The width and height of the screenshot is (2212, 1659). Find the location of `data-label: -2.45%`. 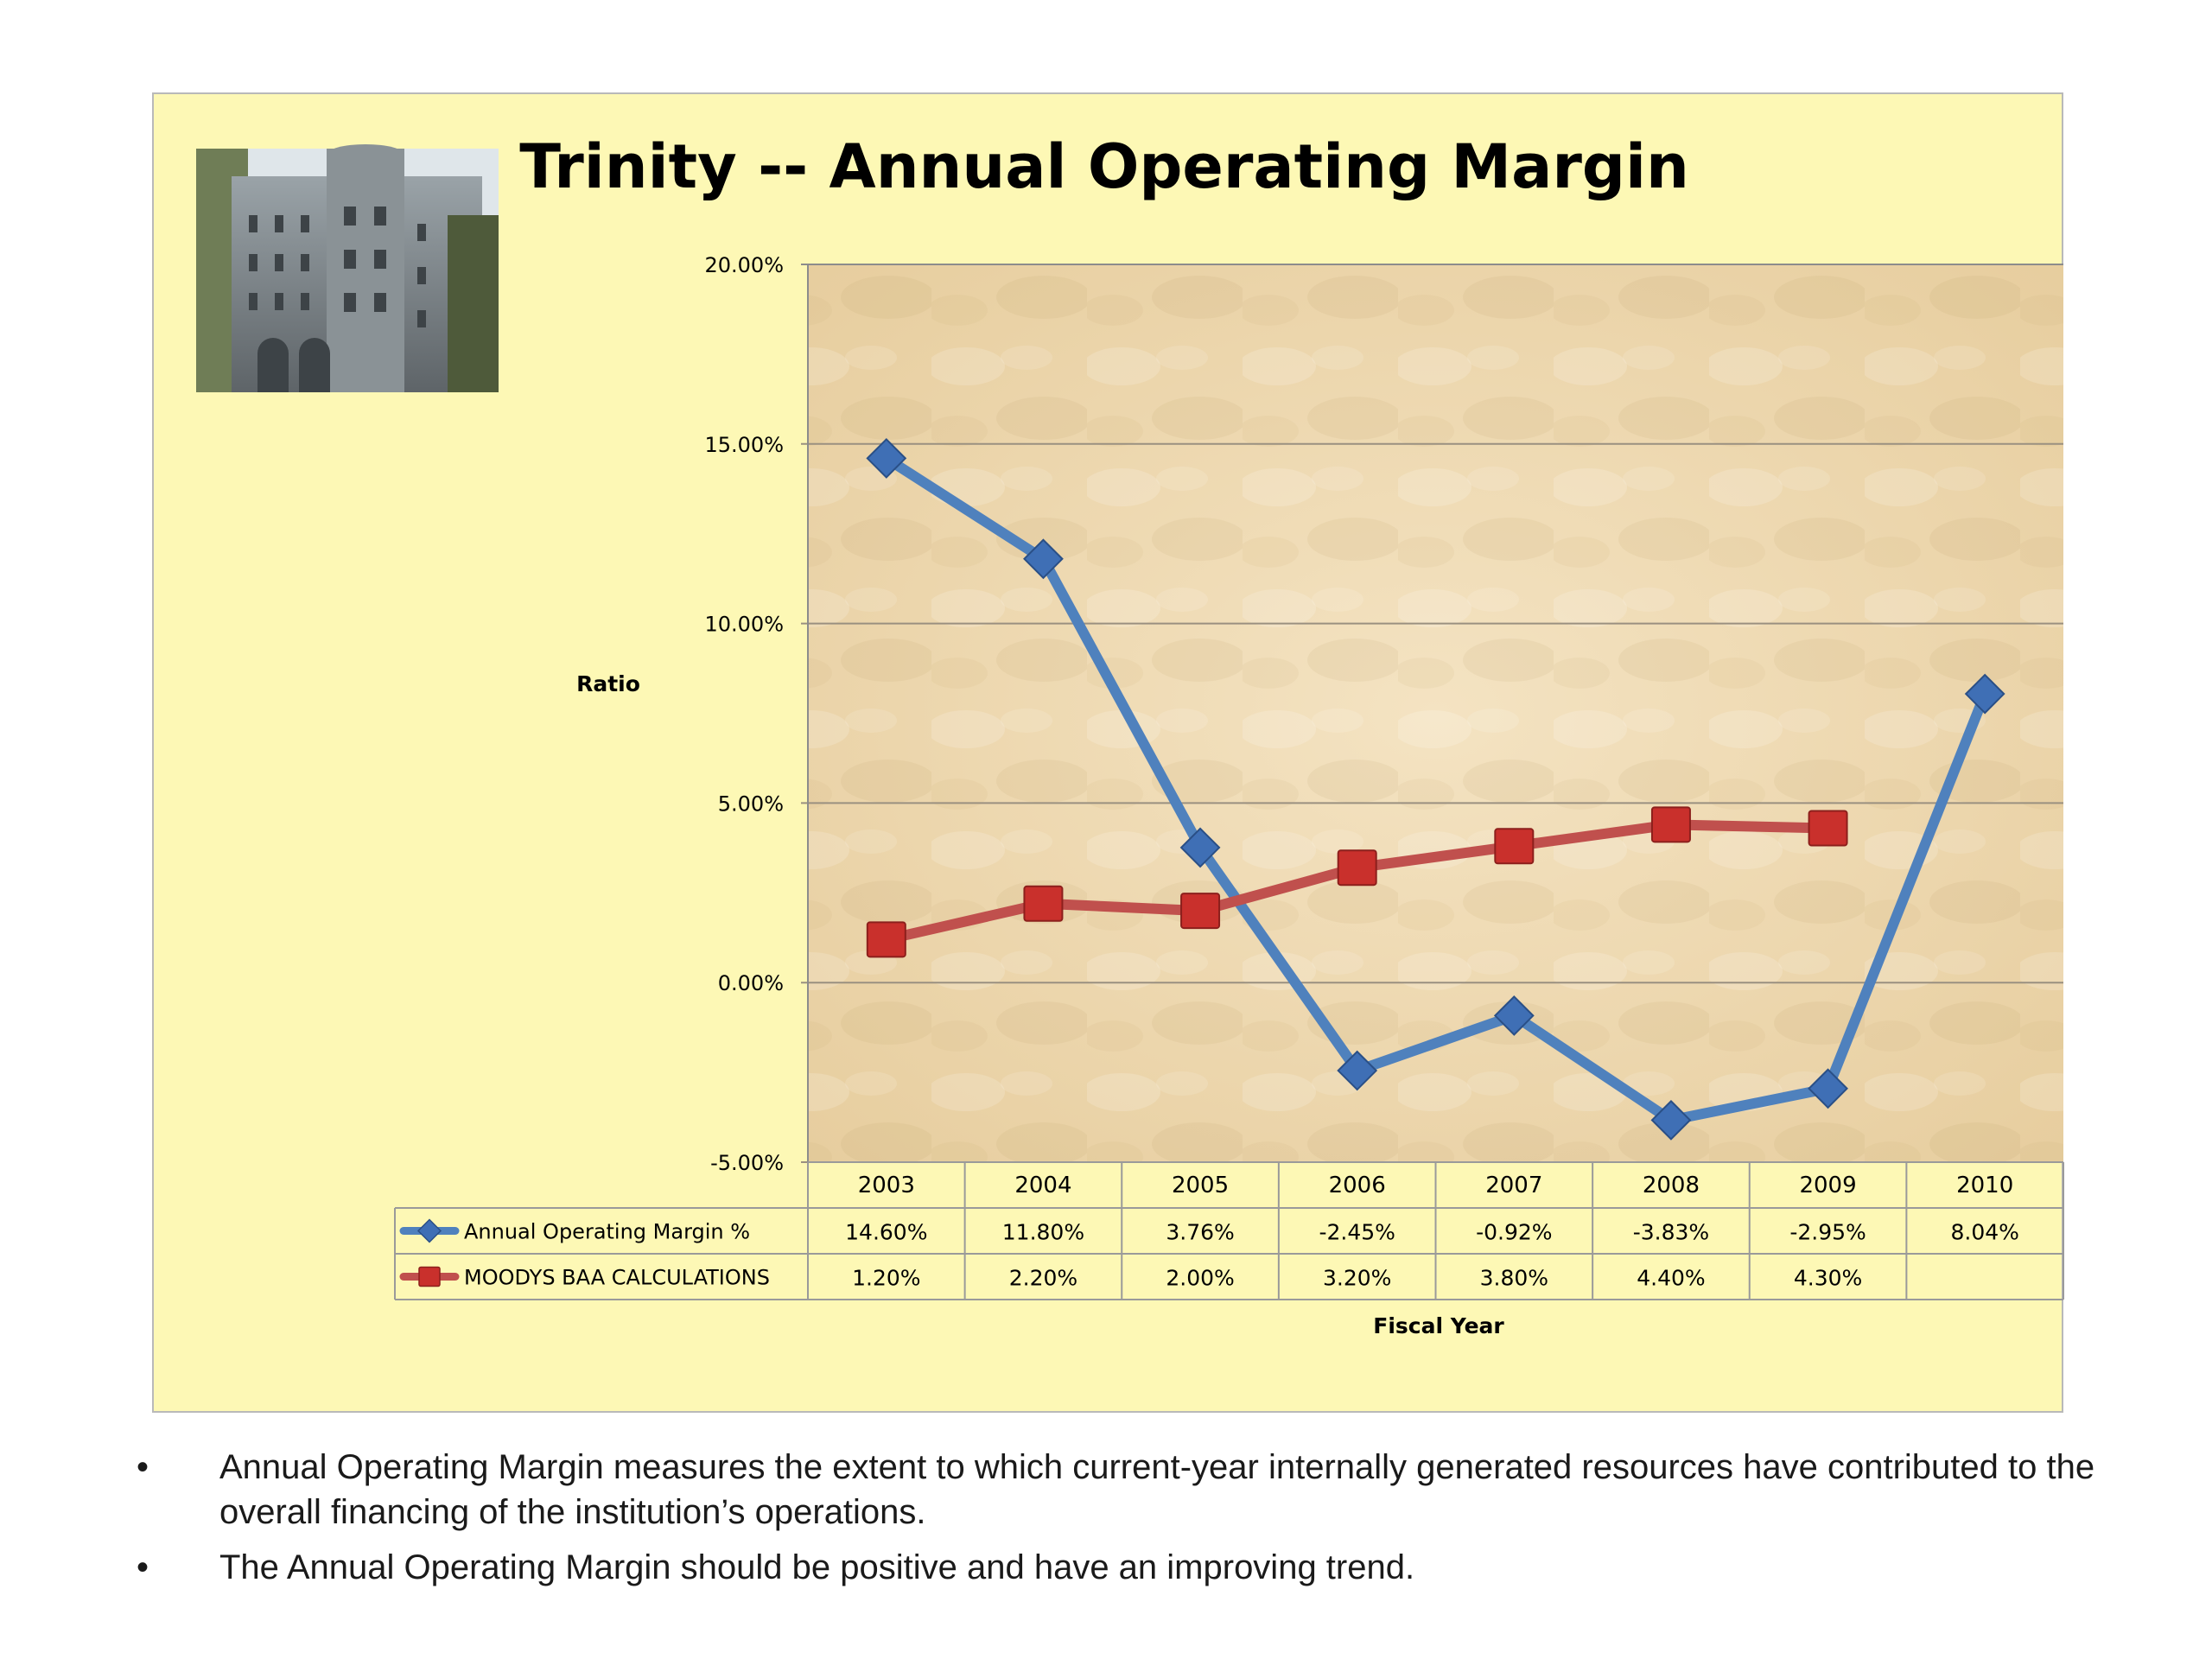

data-label: -2.45% is located at coordinates (1357, 1232).